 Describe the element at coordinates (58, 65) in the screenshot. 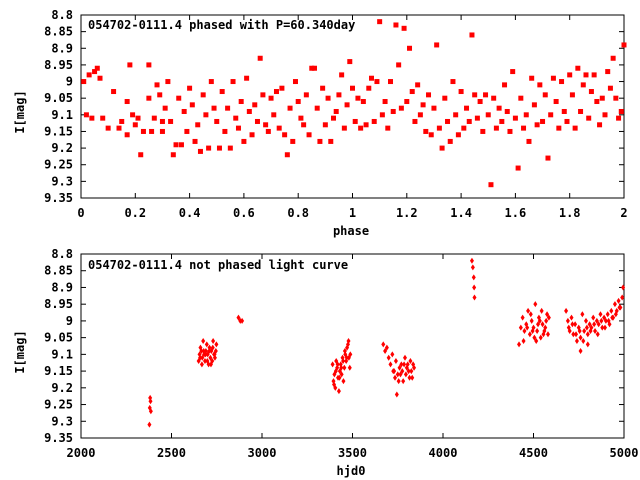

I see `phased-ytick-label: 8.95` at that location.